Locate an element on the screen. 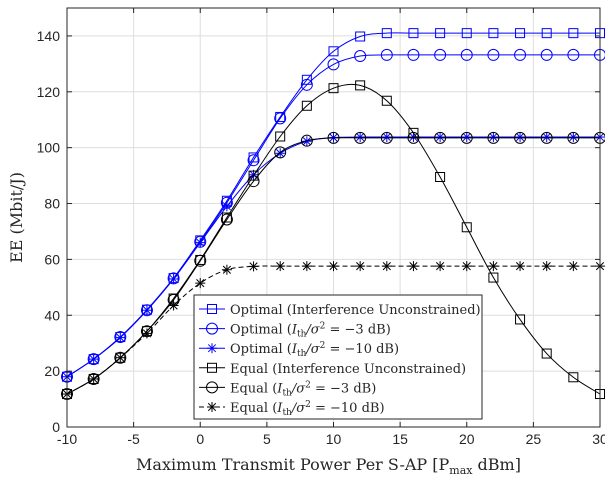  legend-box is located at coordinates (338, 357).